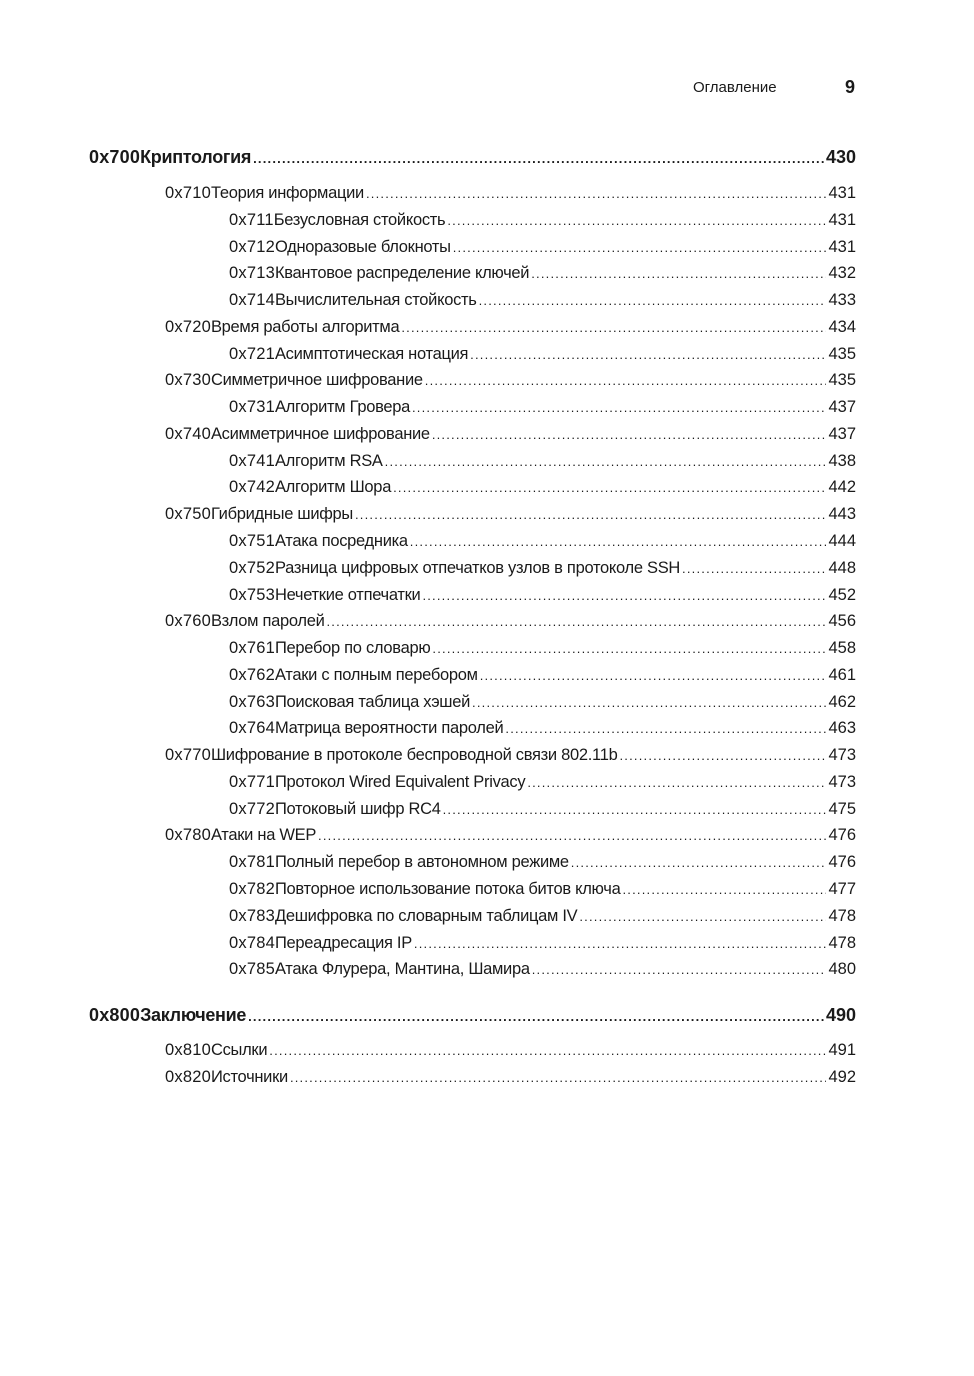  Describe the element at coordinates (842, 942) in the screenshot. I see `entry-page: 478` at that location.